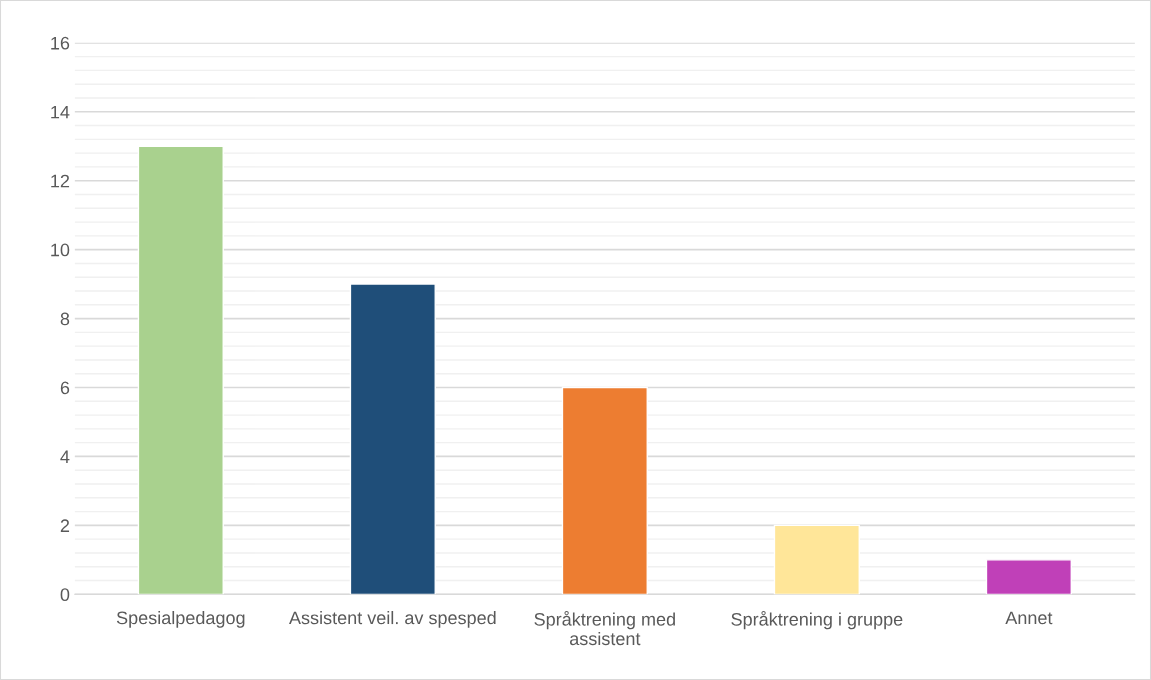 The image size is (1151, 680). I want to click on x-tick-label: Spesialpedagog, so click(180, 619).